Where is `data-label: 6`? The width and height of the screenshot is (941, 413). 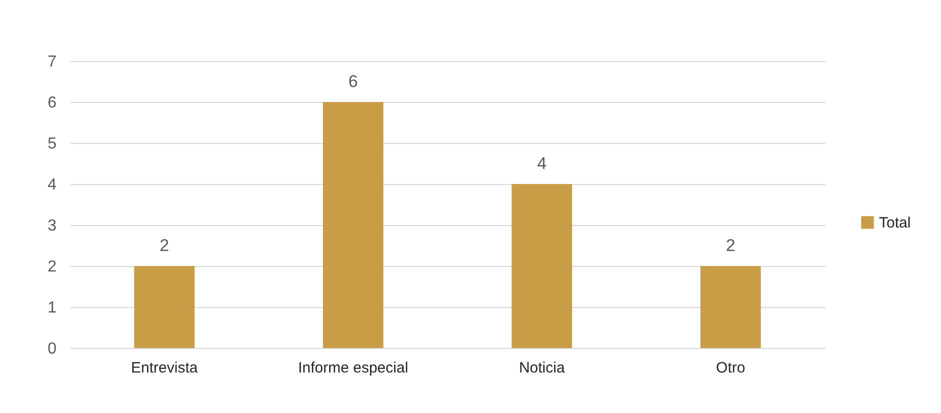 data-label: 6 is located at coordinates (353, 81).